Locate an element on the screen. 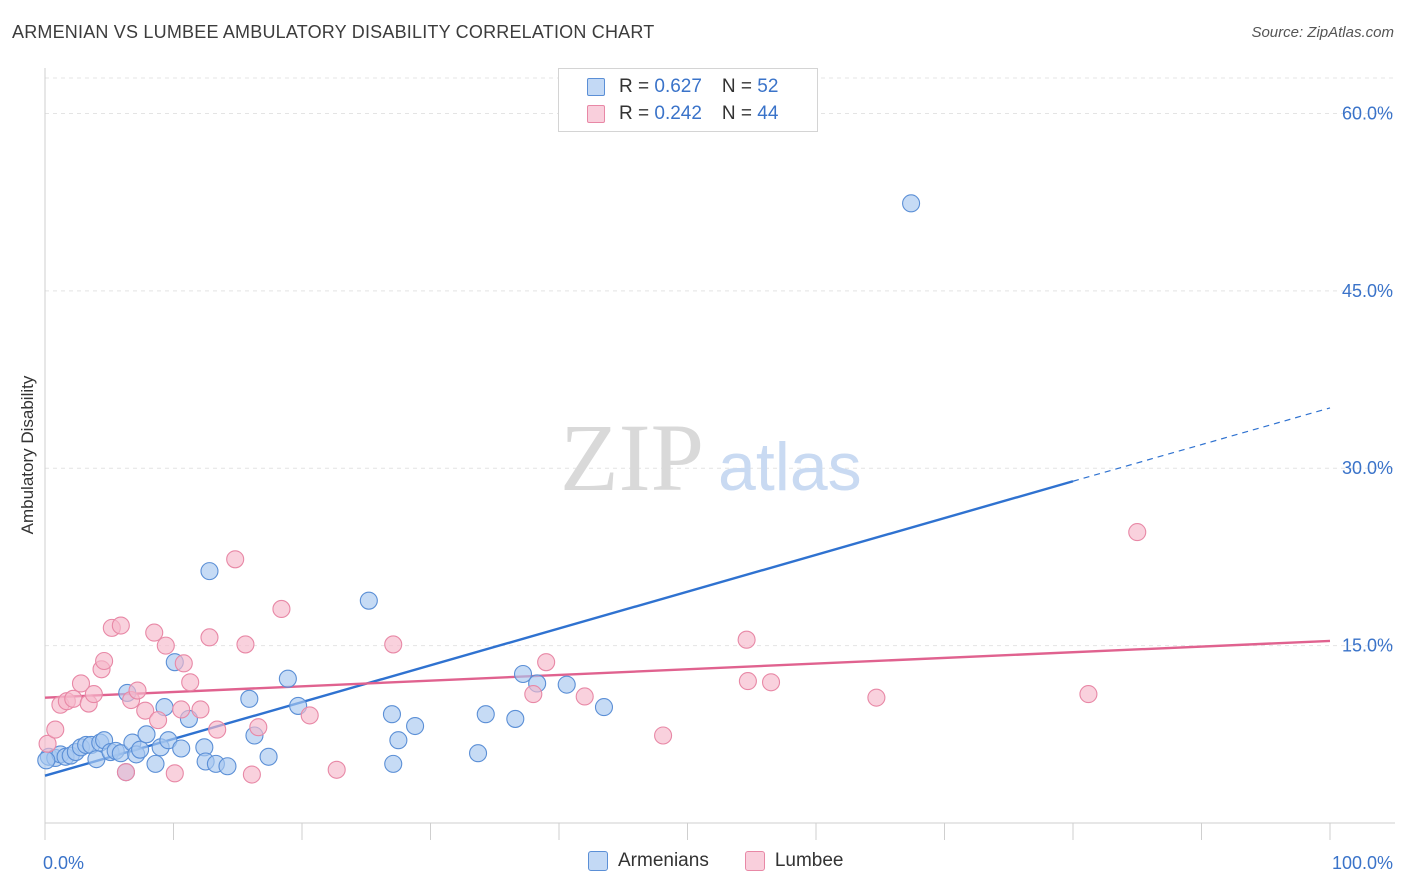  y-tick-label: 15.0% is located at coordinates (1367, 646).